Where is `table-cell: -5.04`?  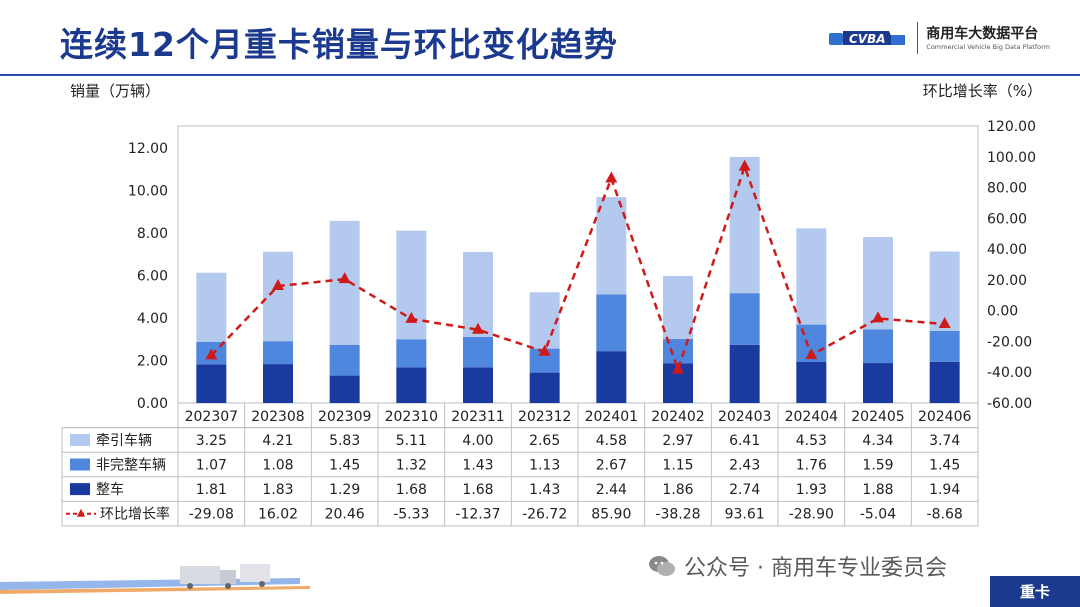
table-cell: -5.04 is located at coordinates (878, 515).